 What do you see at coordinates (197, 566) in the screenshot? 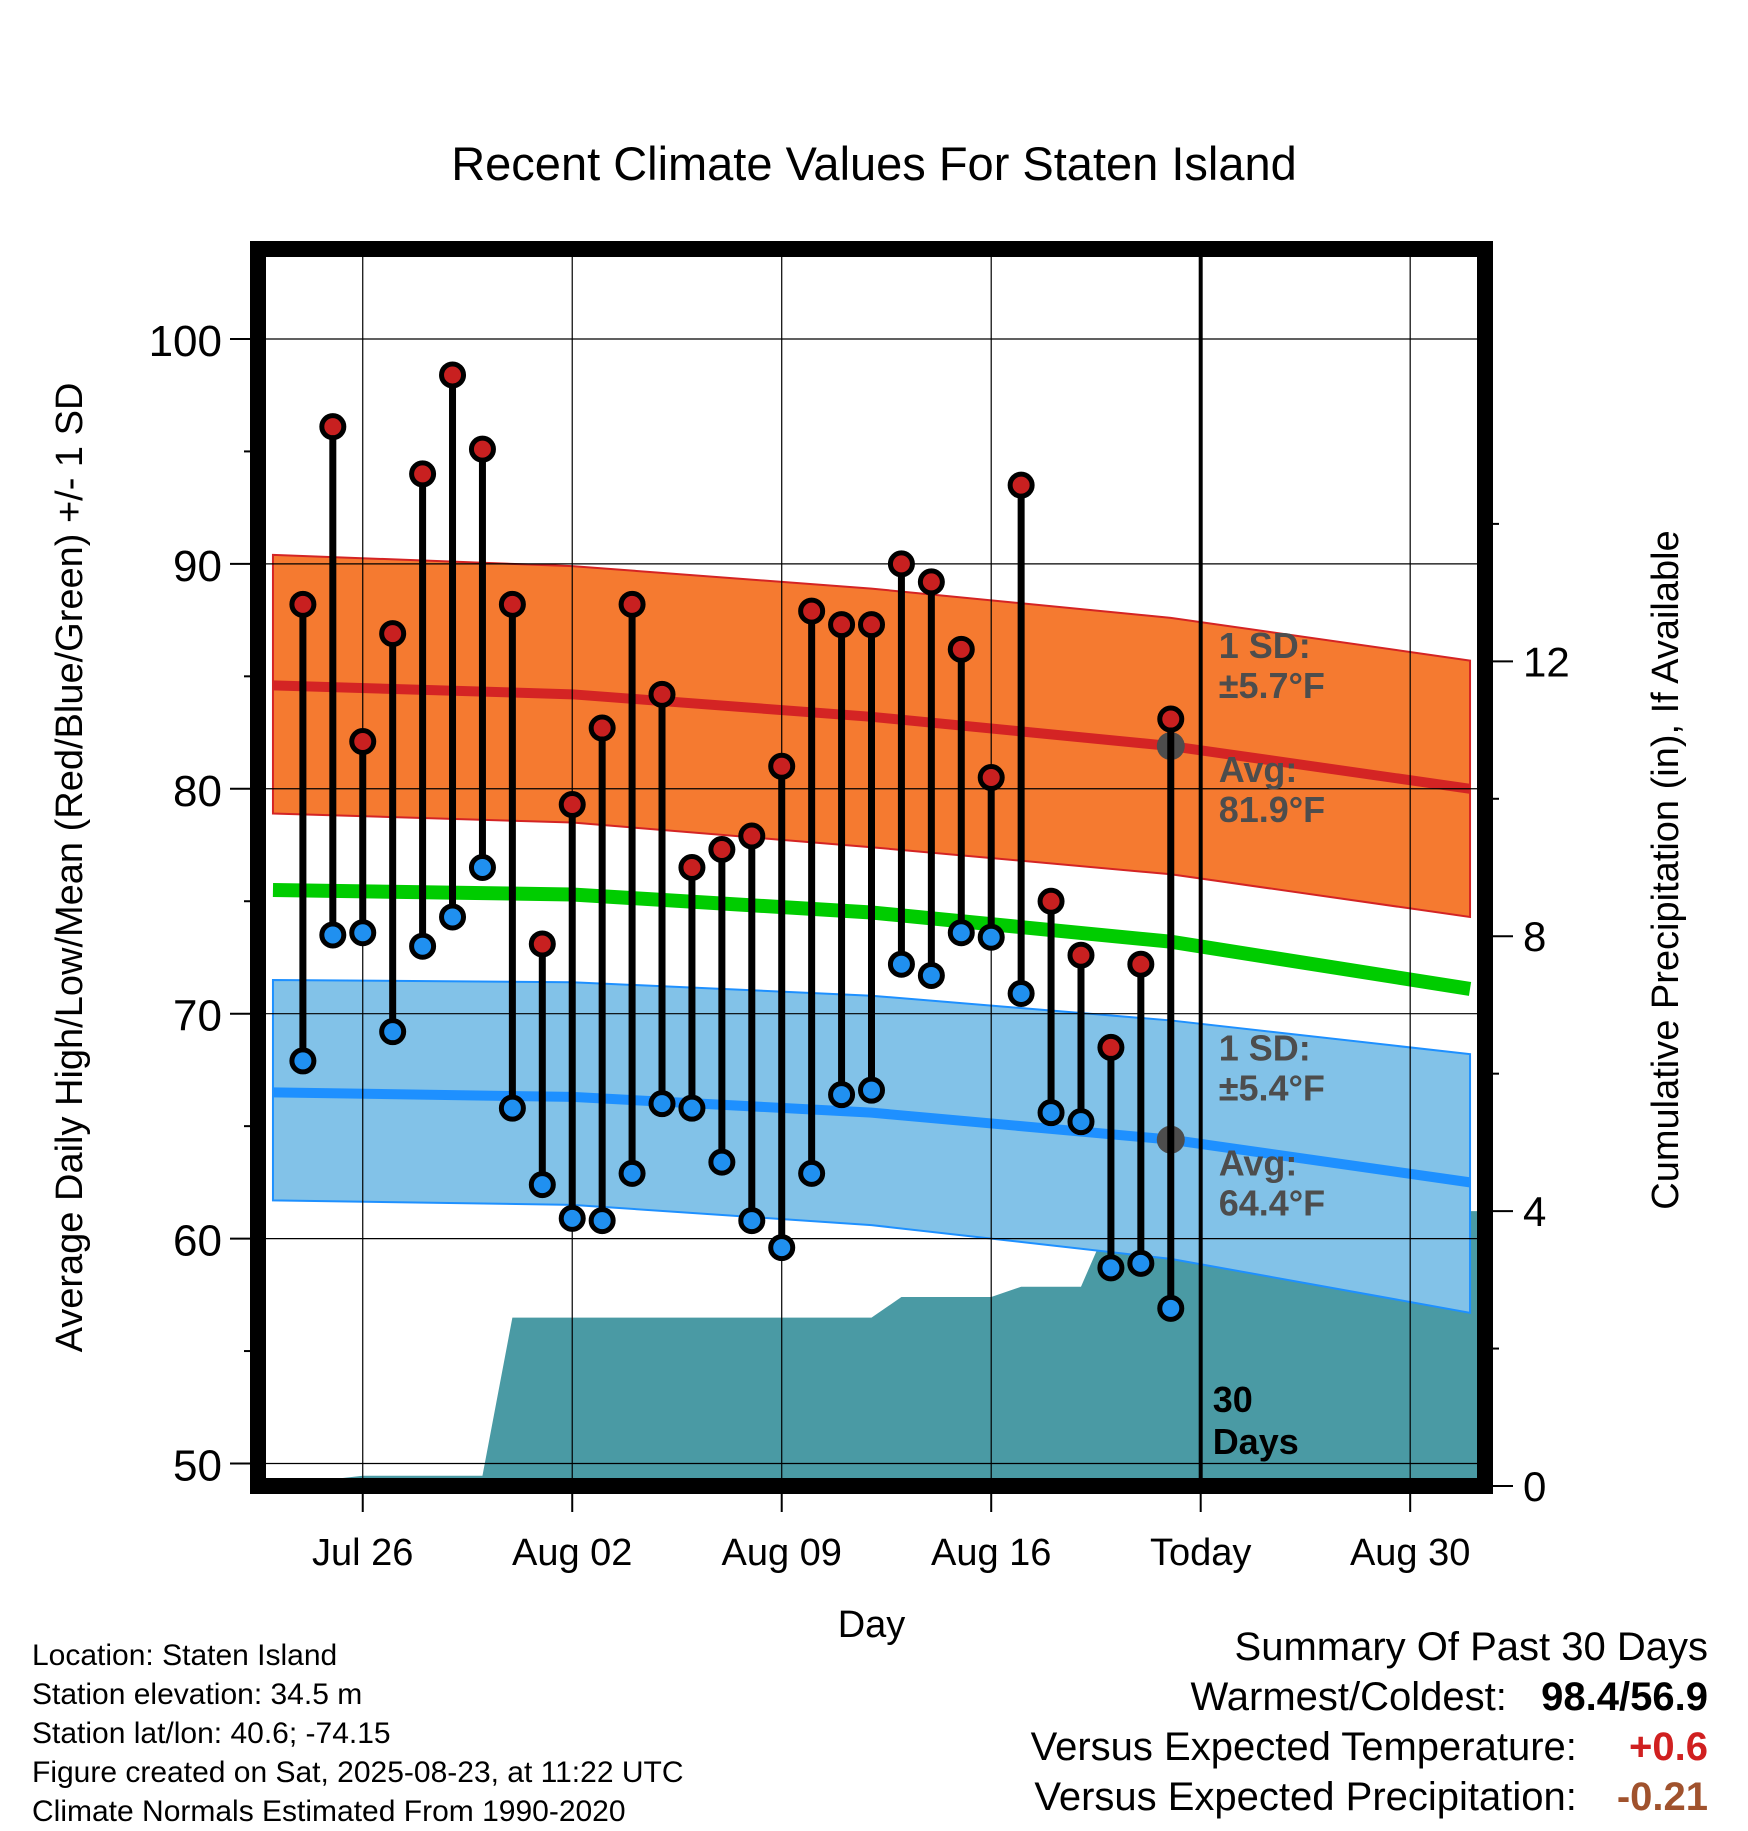
I see `y-tick-label: 90` at bounding box center [197, 566].